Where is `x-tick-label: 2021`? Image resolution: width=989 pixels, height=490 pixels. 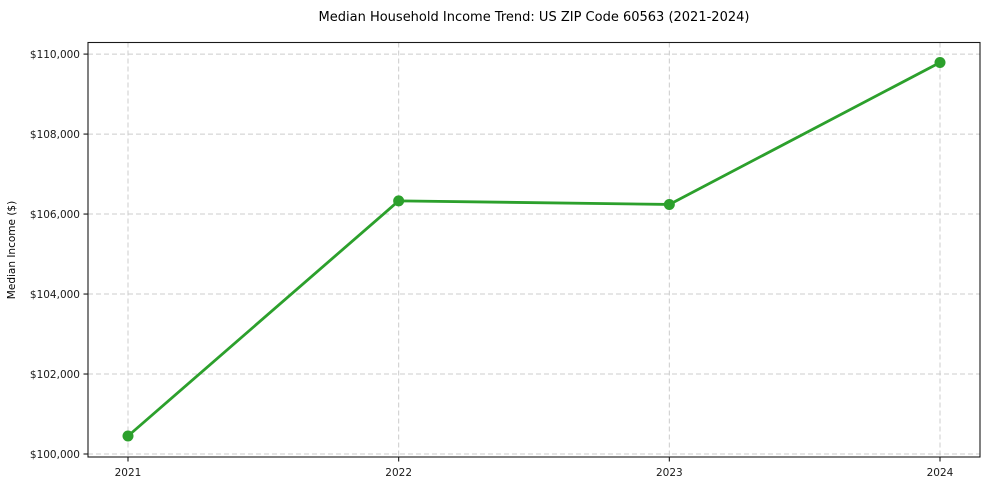 x-tick-label: 2021 is located at coordinates (128, 473).